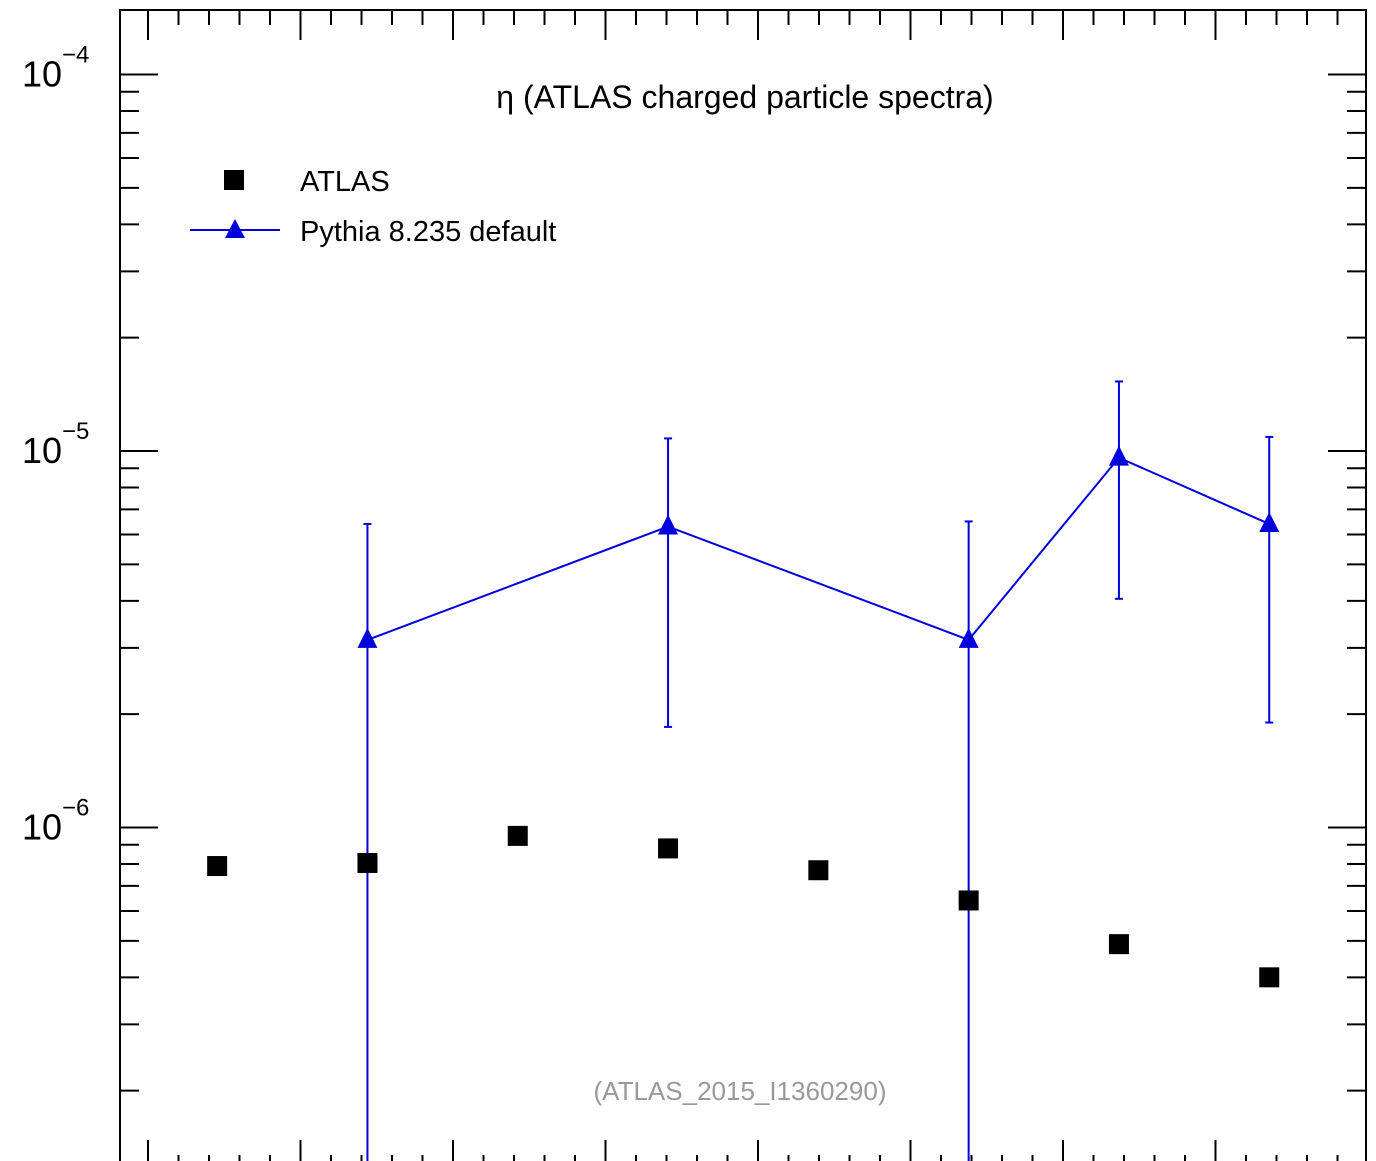  I want to click on y-tick-label-exponent: −6, so click(75, 808).